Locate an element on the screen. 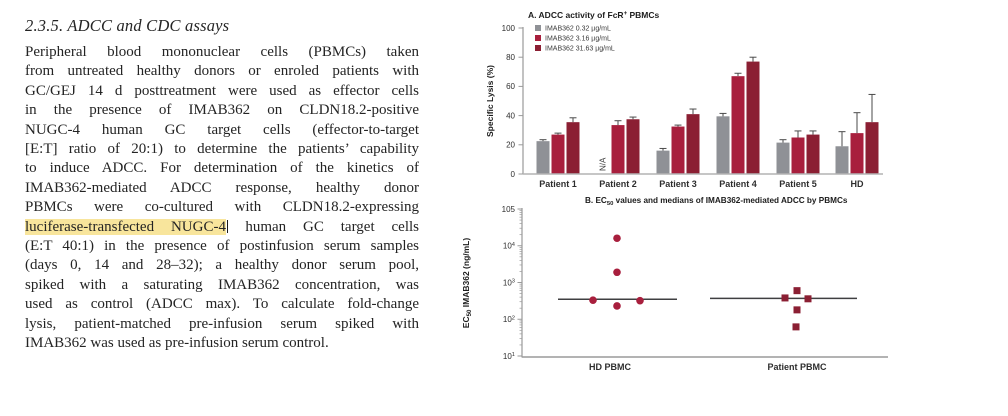 This screenshot has height=416, width=1008. na-label: N/A is located at coordinates (603, 164).